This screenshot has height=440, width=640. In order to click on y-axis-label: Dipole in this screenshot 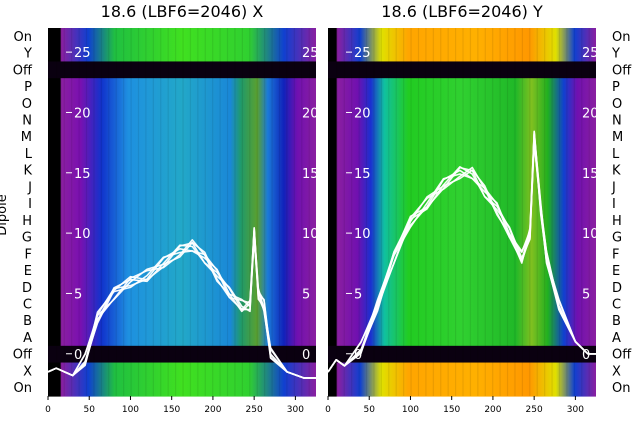, I will do `click(5, 214)`.